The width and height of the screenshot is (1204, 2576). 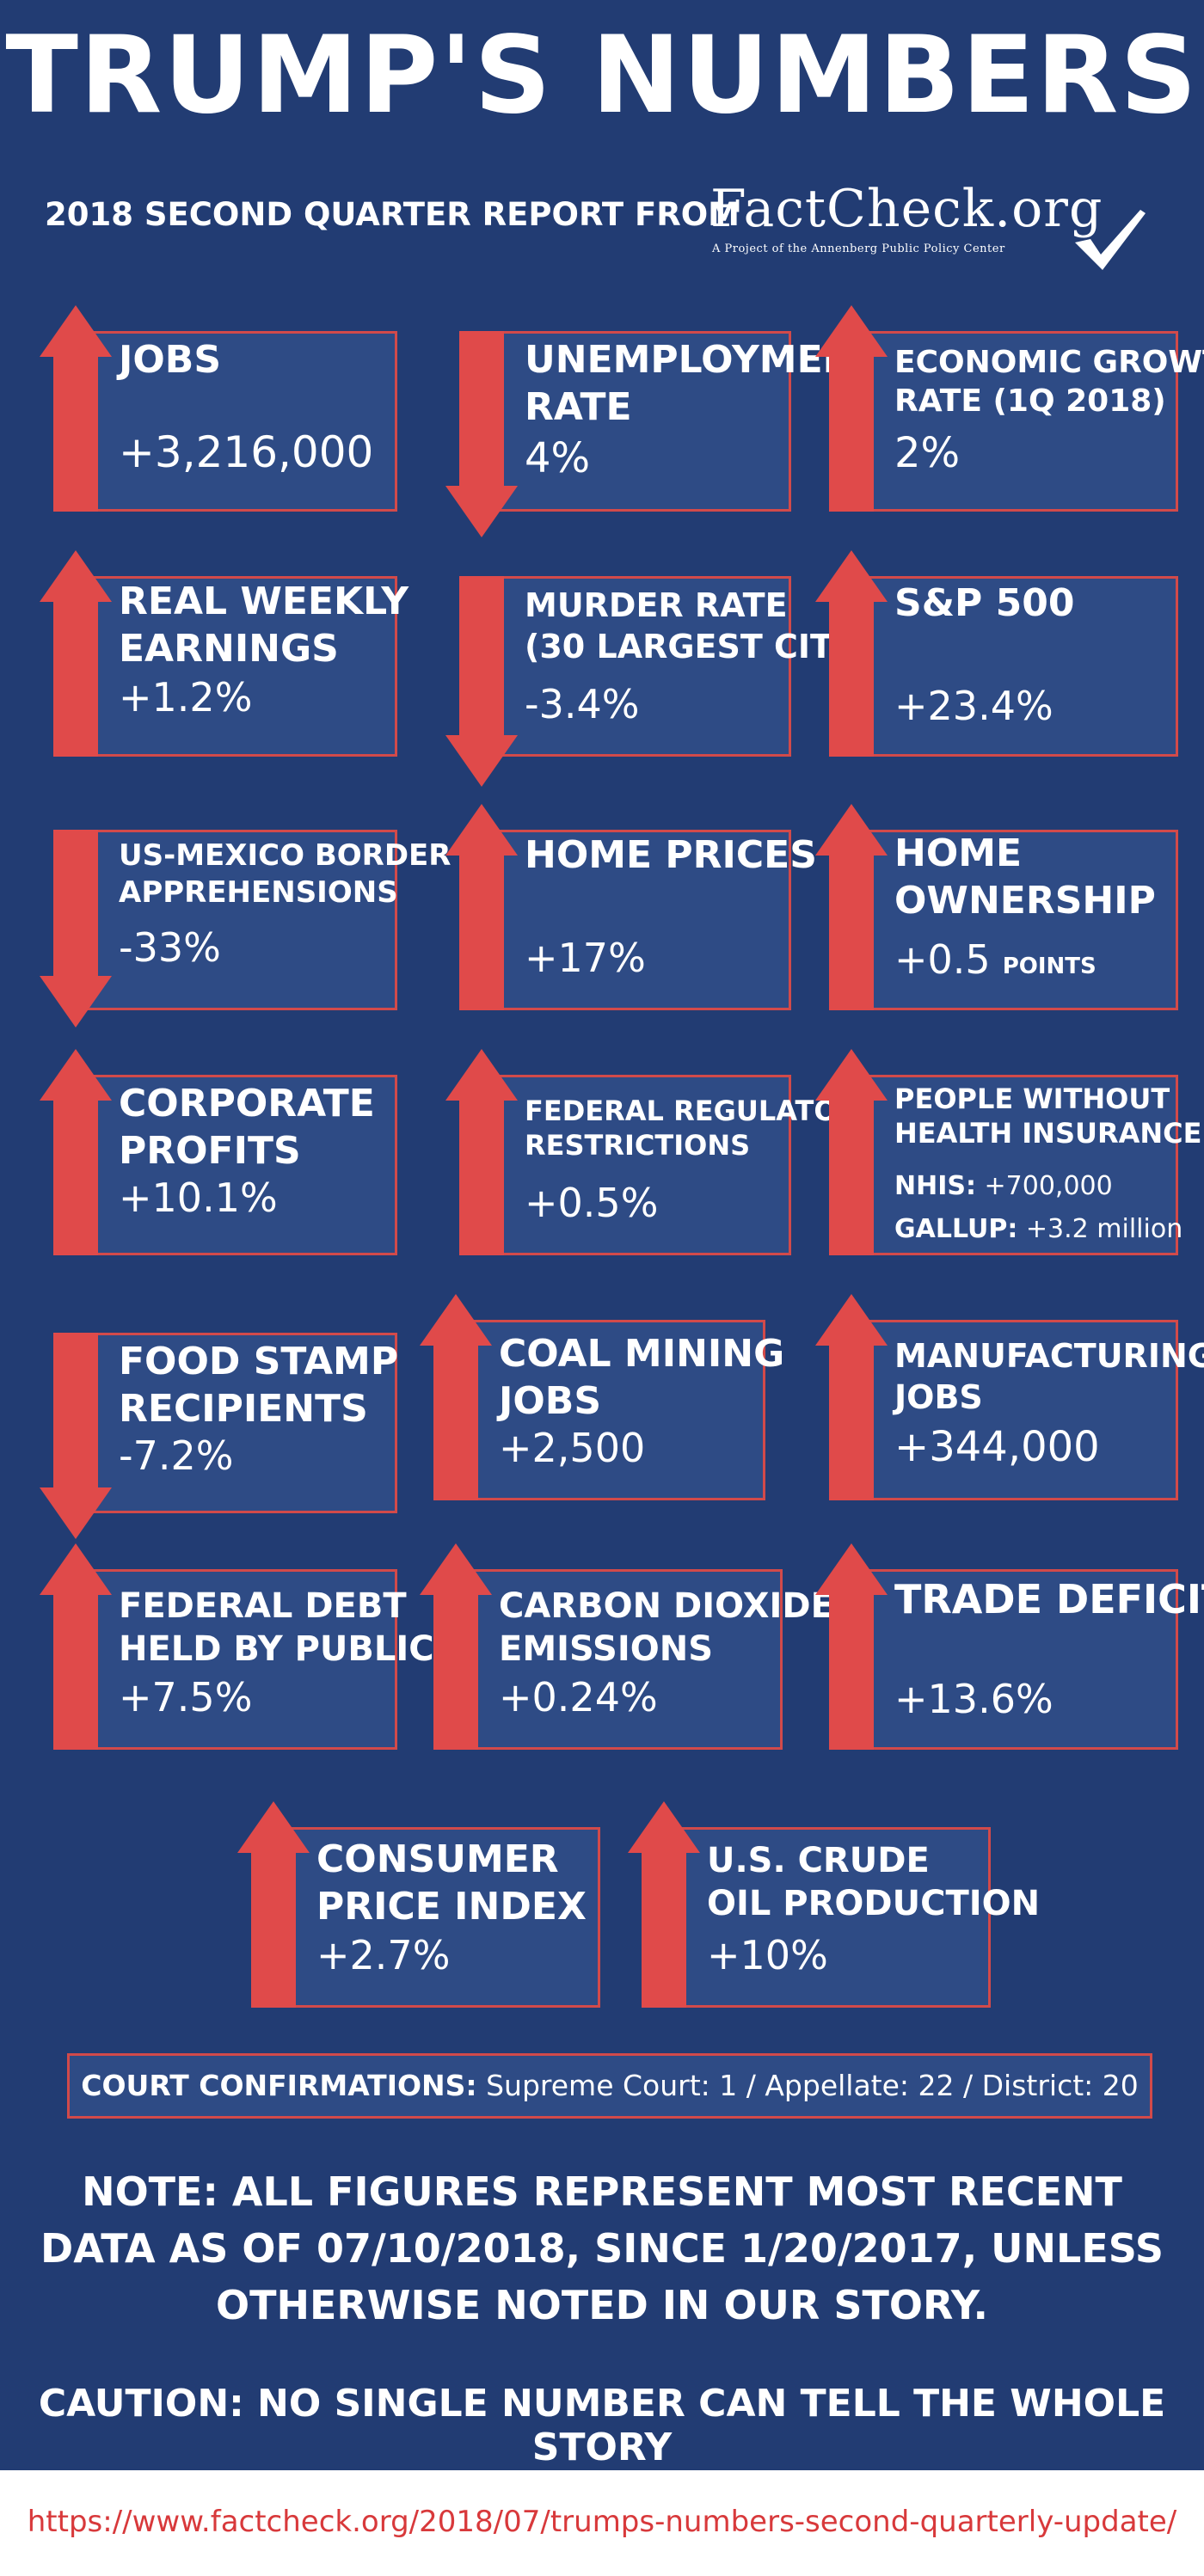 I want to click on metric-label: TRADE DEFICIT, so click(x=1049, y=1599).